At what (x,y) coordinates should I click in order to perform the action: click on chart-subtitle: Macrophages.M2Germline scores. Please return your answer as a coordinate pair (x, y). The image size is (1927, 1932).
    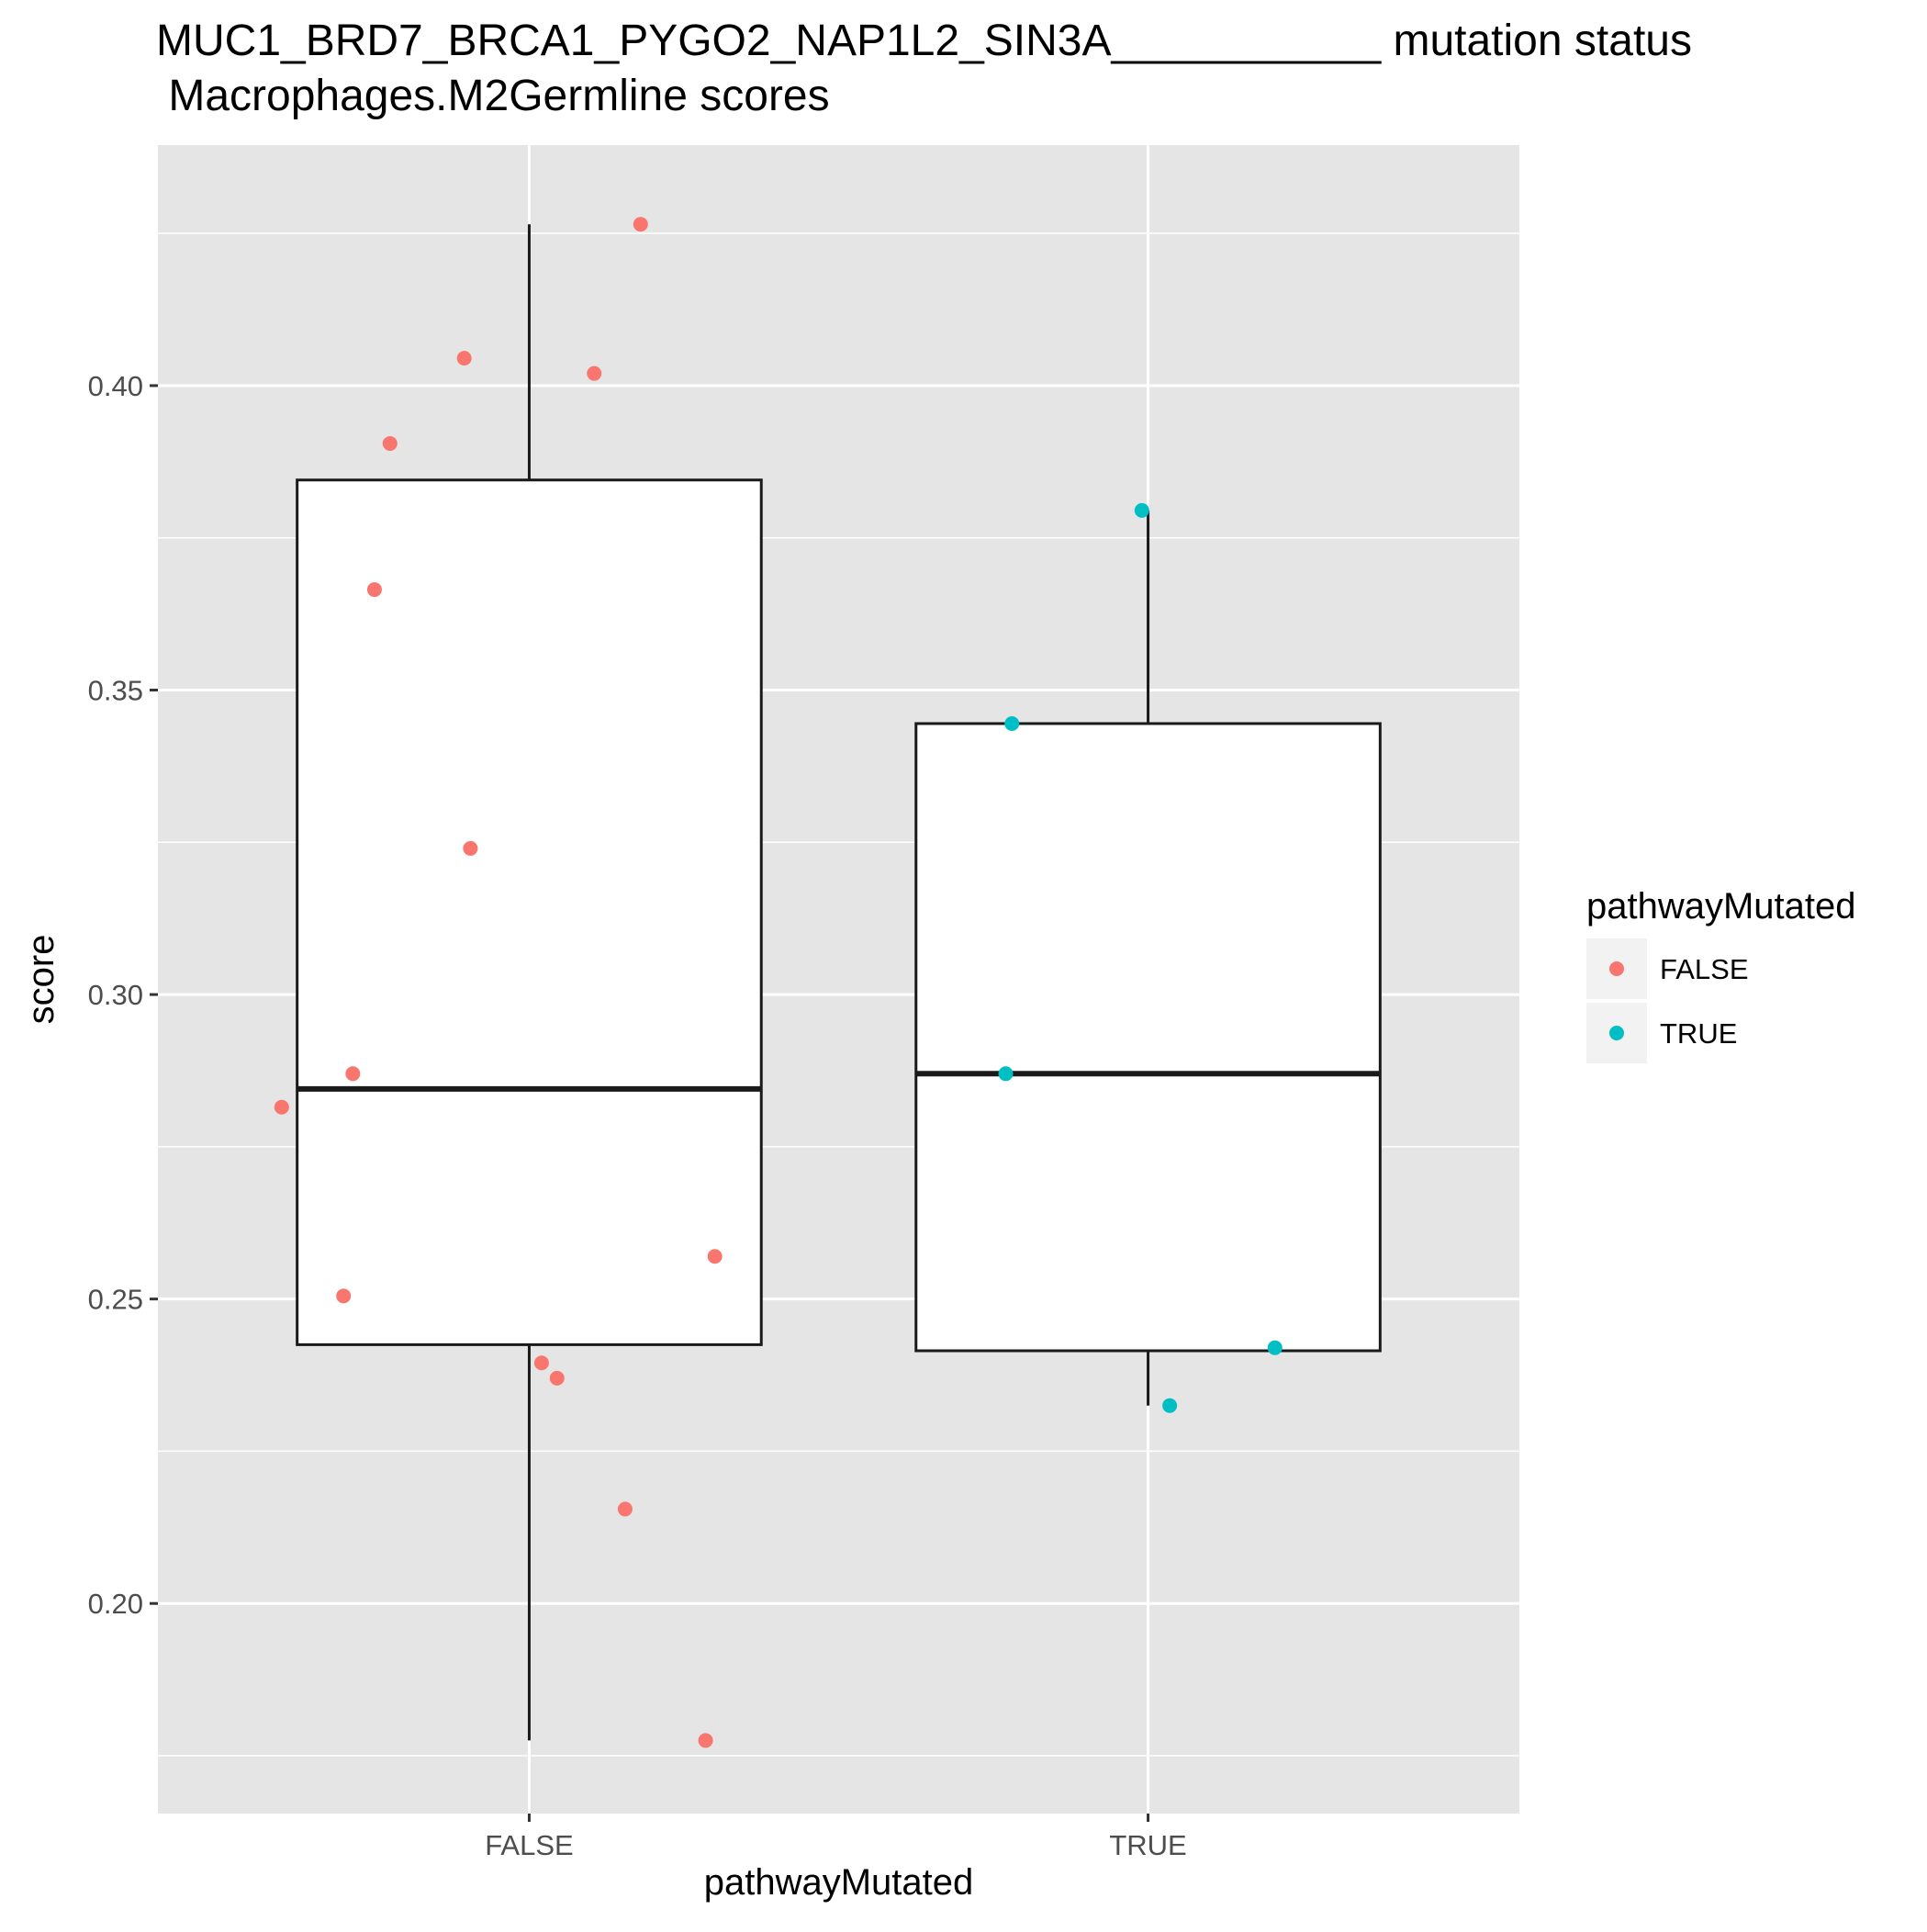
    Looking at the image, I should click on (493, 96).